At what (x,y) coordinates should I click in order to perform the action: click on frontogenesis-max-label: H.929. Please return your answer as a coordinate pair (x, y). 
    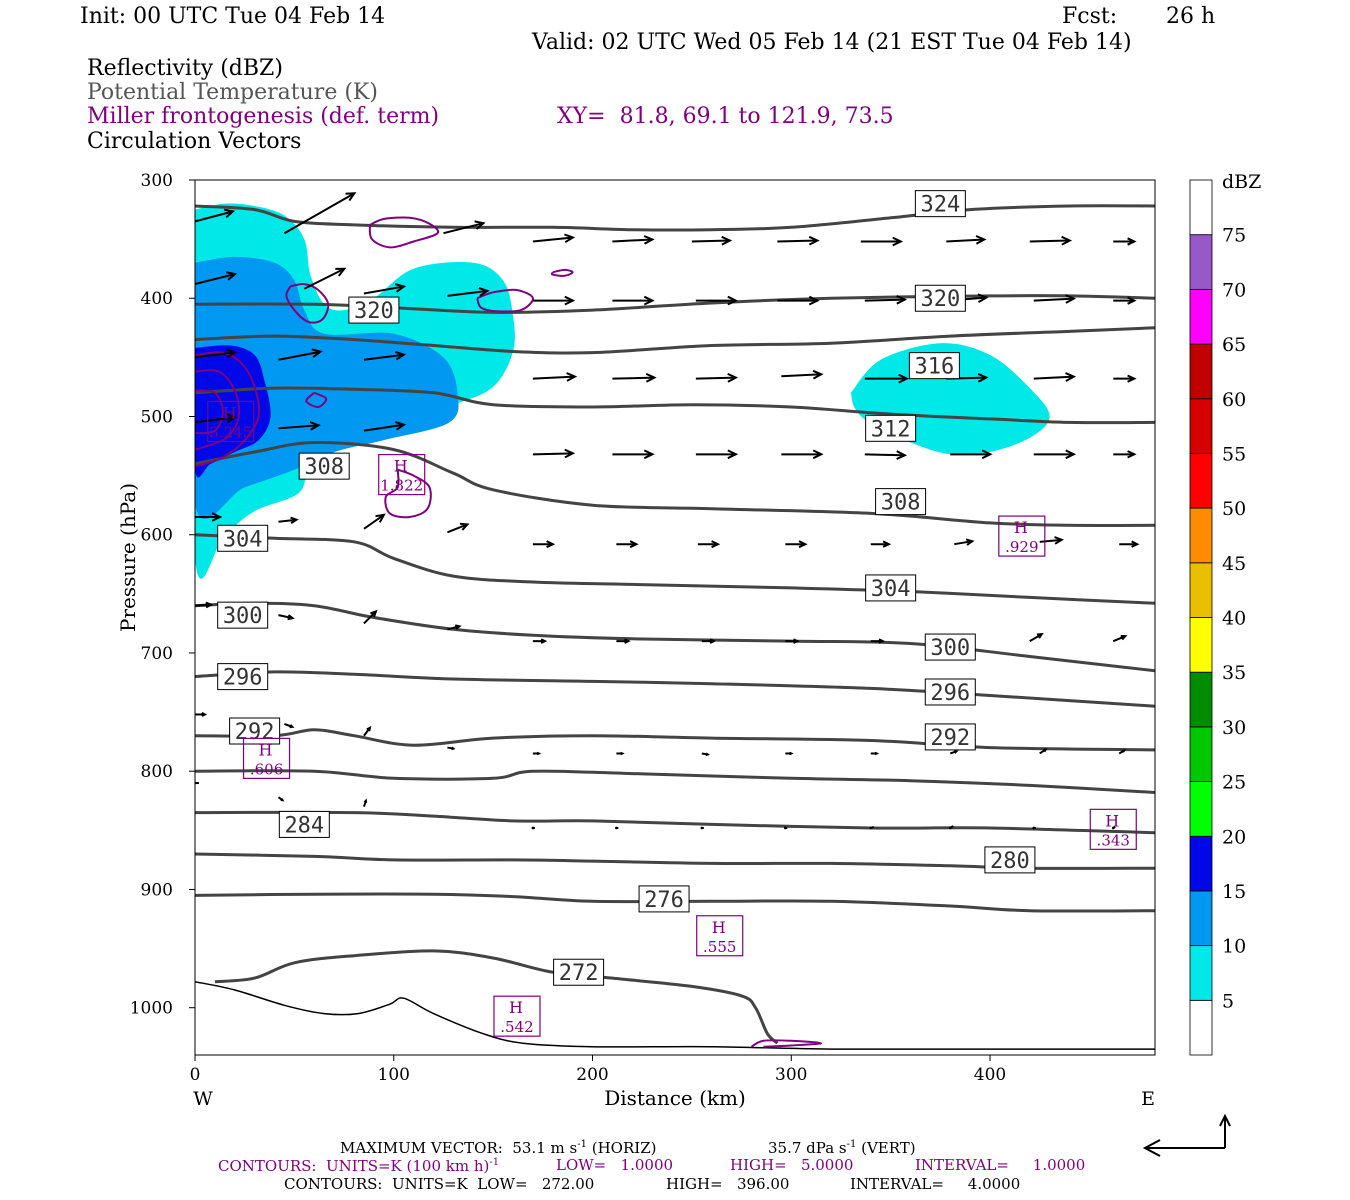
    Looking at the image, I should click on (1022, 536).